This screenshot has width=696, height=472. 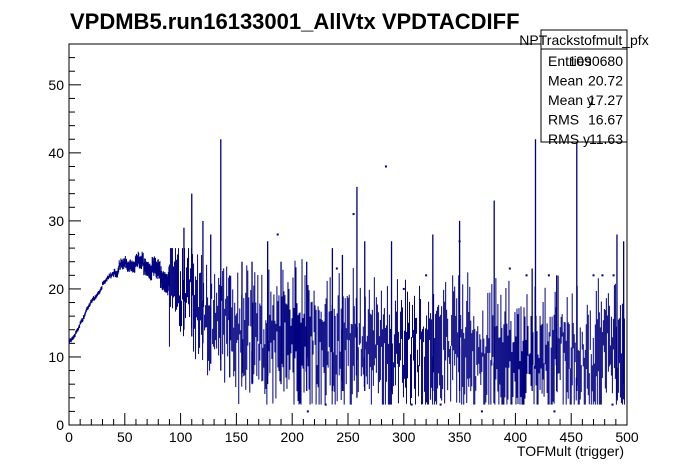 What do you see at coordinates (181, 437) in the screenshot?
I see `x-tick-label: 100` at bounding box center [181, 437].